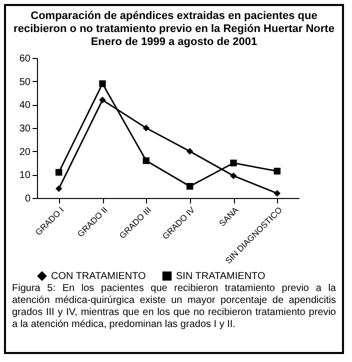 This screenshot has height=362, width=352. What do you see at coordinates (25, 82) in the screenshot?
I see `y-tick-label: 50` at bounding box center [25, 82].